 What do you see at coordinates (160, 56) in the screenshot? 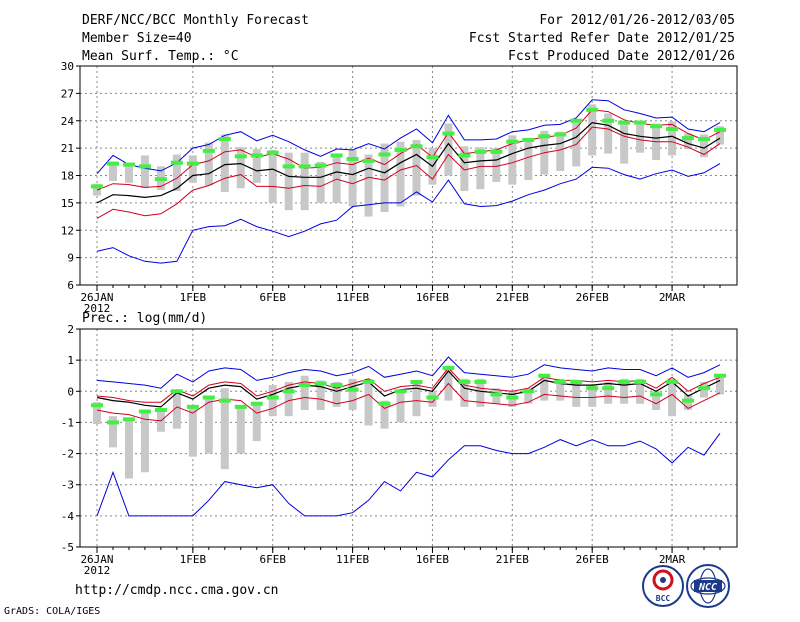
I see `header-variable: Mean Surf. Temp.: °C` at bounding box center [160, 56].